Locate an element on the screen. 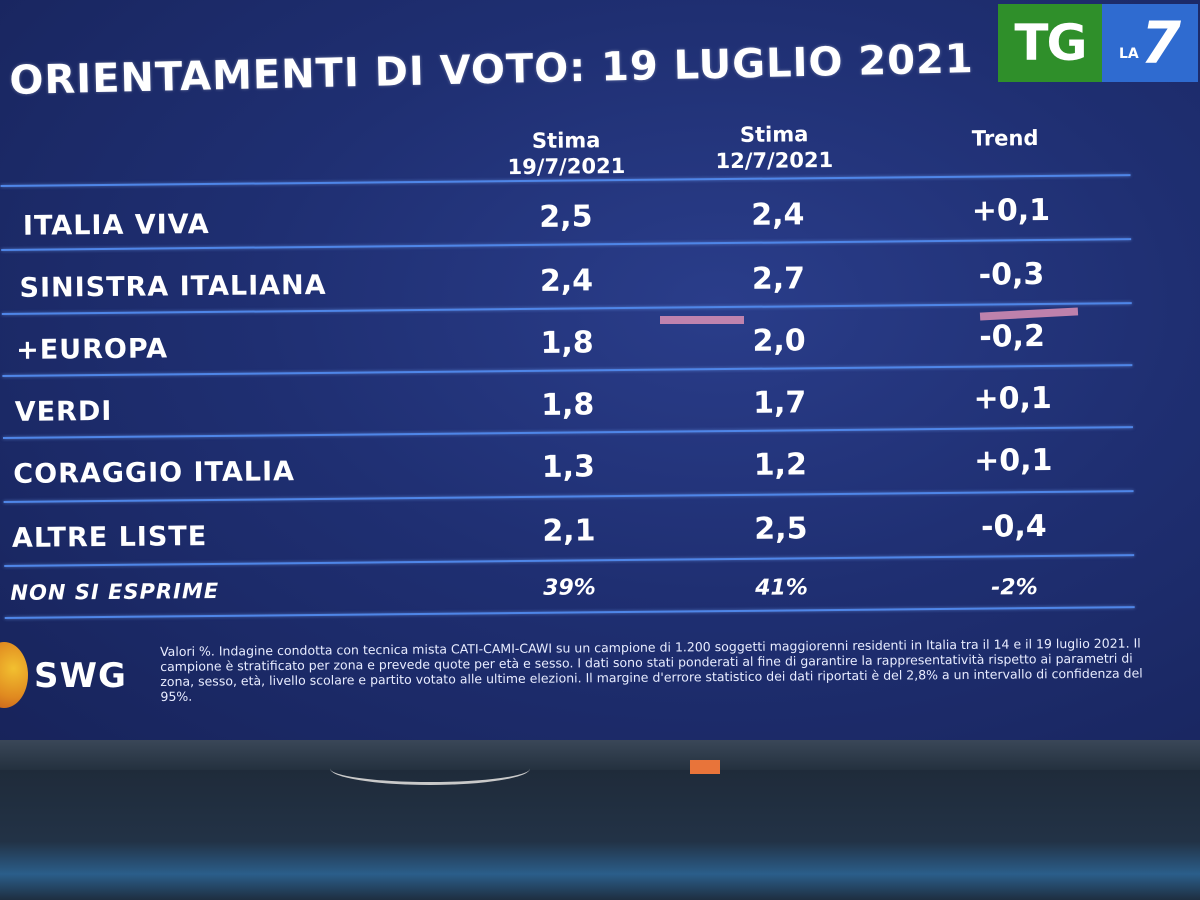 The image size is (1200, 900). party-name: VERDI is located at coordinates (63, 411).